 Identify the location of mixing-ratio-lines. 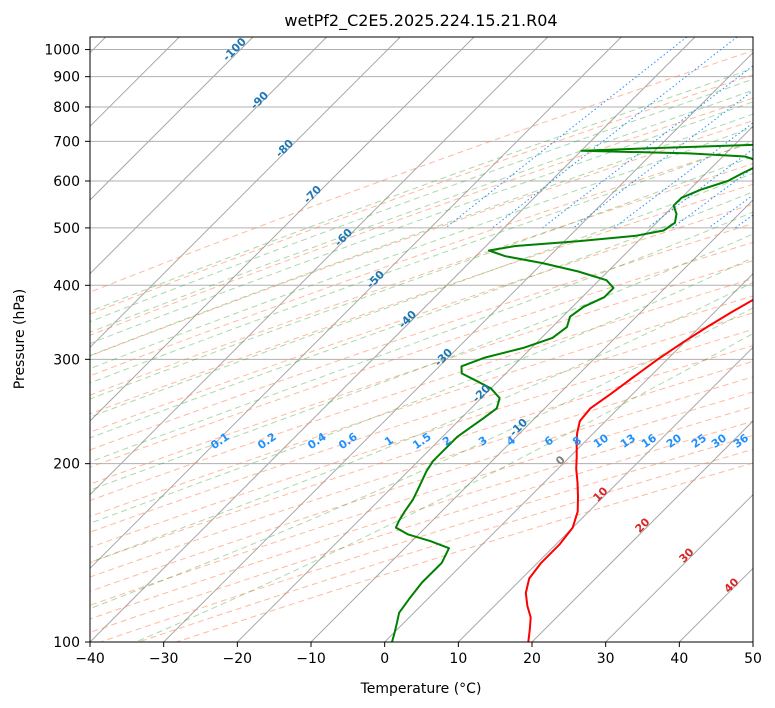
(599, 133).